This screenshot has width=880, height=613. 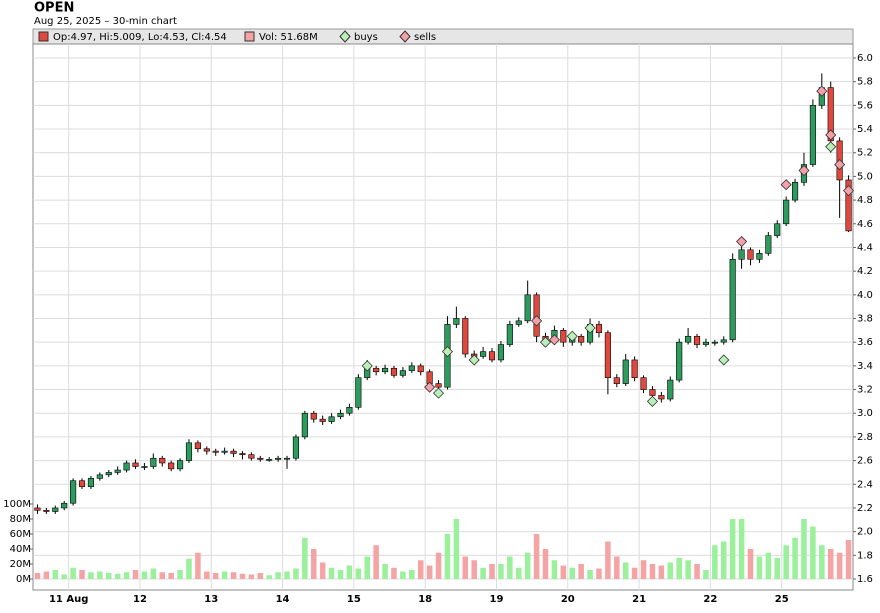 I want to click on y-tick-label: 5.2, so click(x=865, y=153).